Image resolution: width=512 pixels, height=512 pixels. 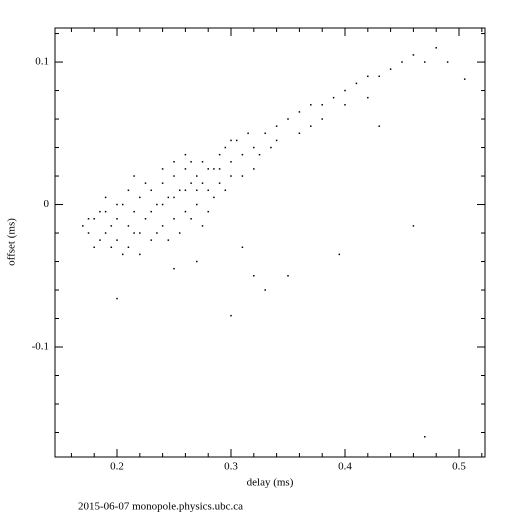 What do you see at coordinates (47, 204) in the screenshot?
I see `y-tick-label: 0` at bounding box center [47, 204].